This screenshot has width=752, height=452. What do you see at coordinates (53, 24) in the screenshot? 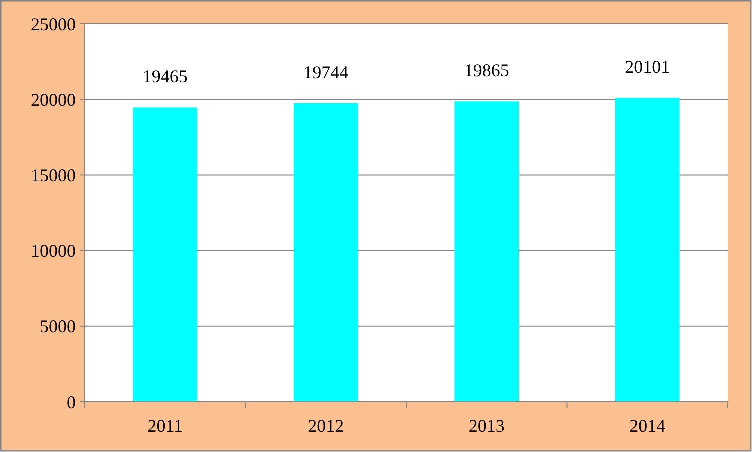
I see `y-tick-label: 25000` at bounding box center [53, 24].